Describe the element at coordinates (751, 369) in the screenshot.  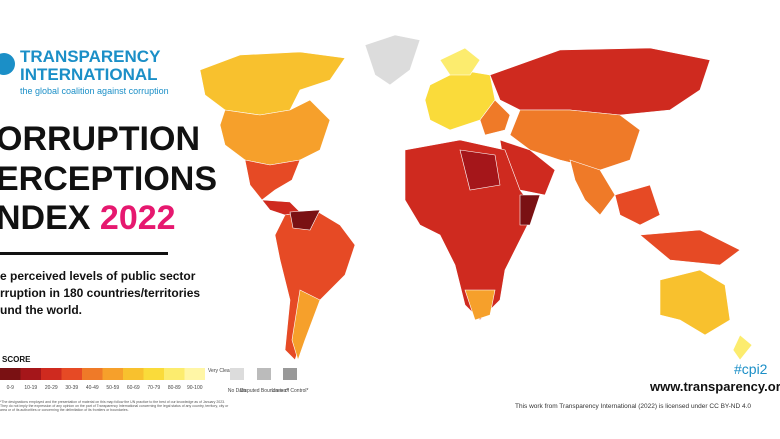
I see `hashtag: #cpi2` at that location.